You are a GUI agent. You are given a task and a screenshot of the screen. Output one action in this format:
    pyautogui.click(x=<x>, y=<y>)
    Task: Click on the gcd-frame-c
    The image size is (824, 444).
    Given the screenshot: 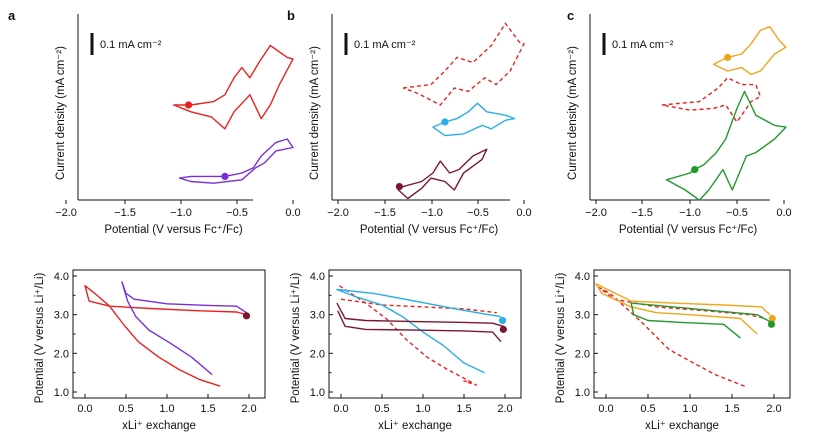 What is the action you would take?
    pyautogui.click(x=692, y=334)
    